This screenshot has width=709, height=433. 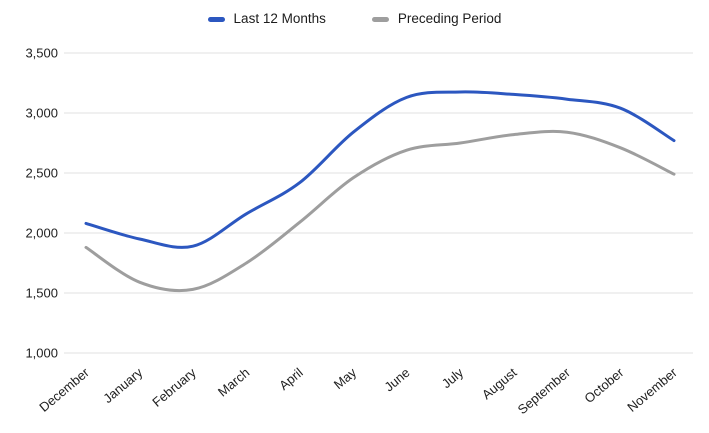 What do you see at coordinates (41, 353) in the screenshot?
I see `y-axis-tick-label: 1,000` at bounding box center [41, 353].